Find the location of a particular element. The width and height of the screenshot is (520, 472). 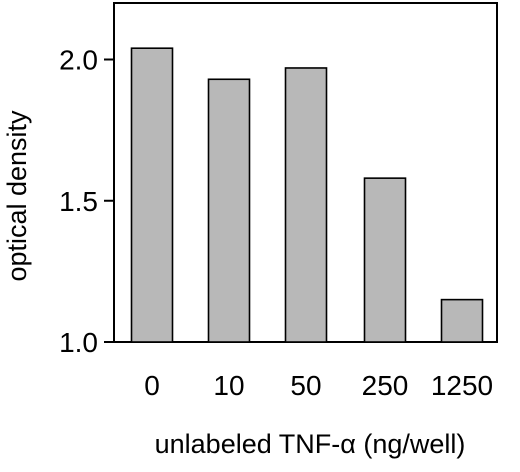

y-axis-label: optical density is located at coordinates (17, 196).